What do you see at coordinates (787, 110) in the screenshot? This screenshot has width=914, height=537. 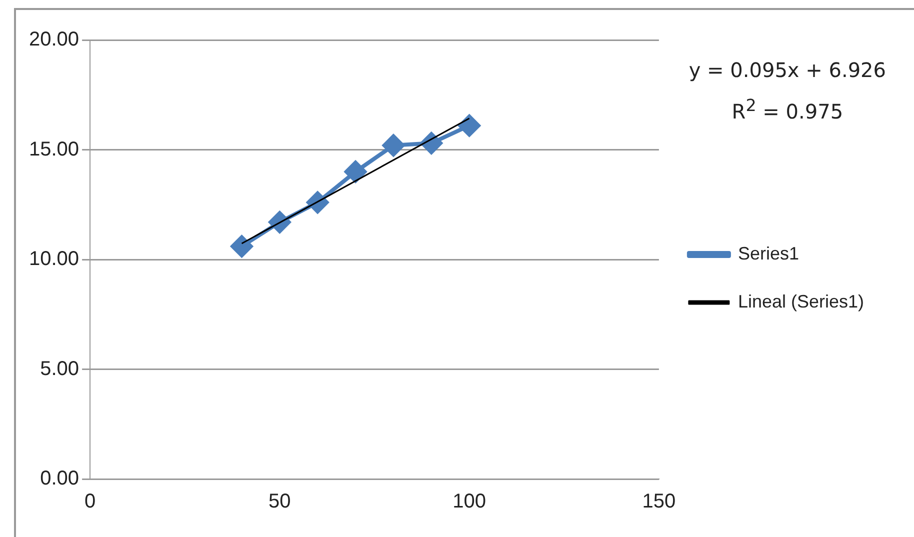 I see `text: R$^{2}$ = 0.975` at bounding box center [787, 110].